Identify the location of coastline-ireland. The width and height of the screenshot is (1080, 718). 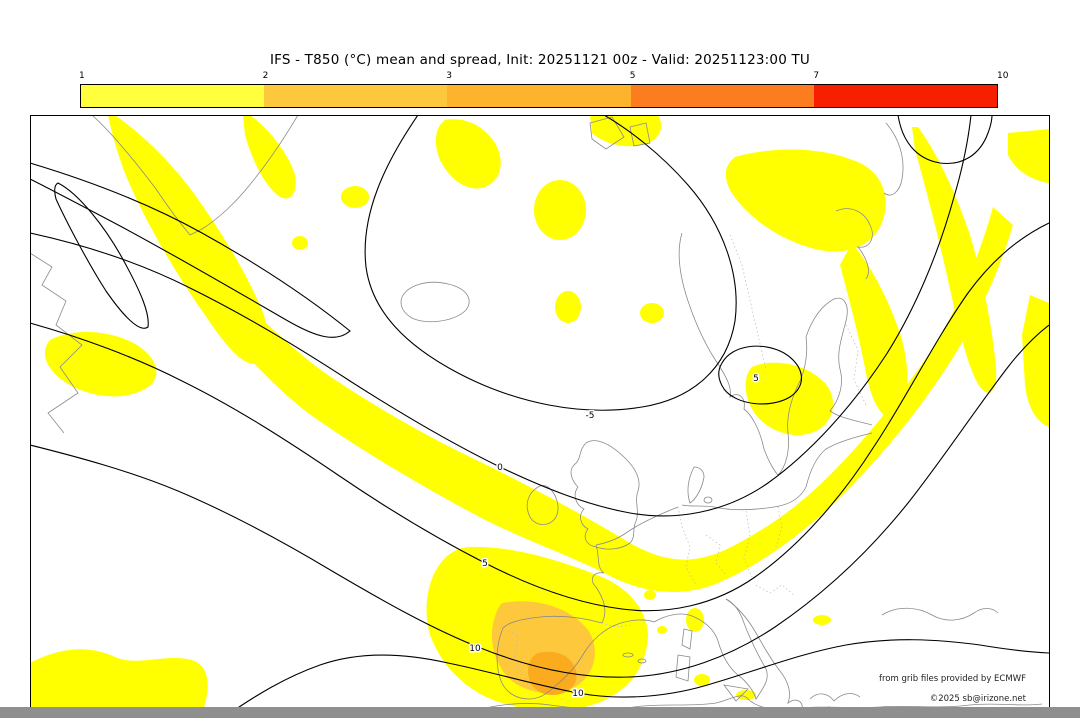
(542, 505).